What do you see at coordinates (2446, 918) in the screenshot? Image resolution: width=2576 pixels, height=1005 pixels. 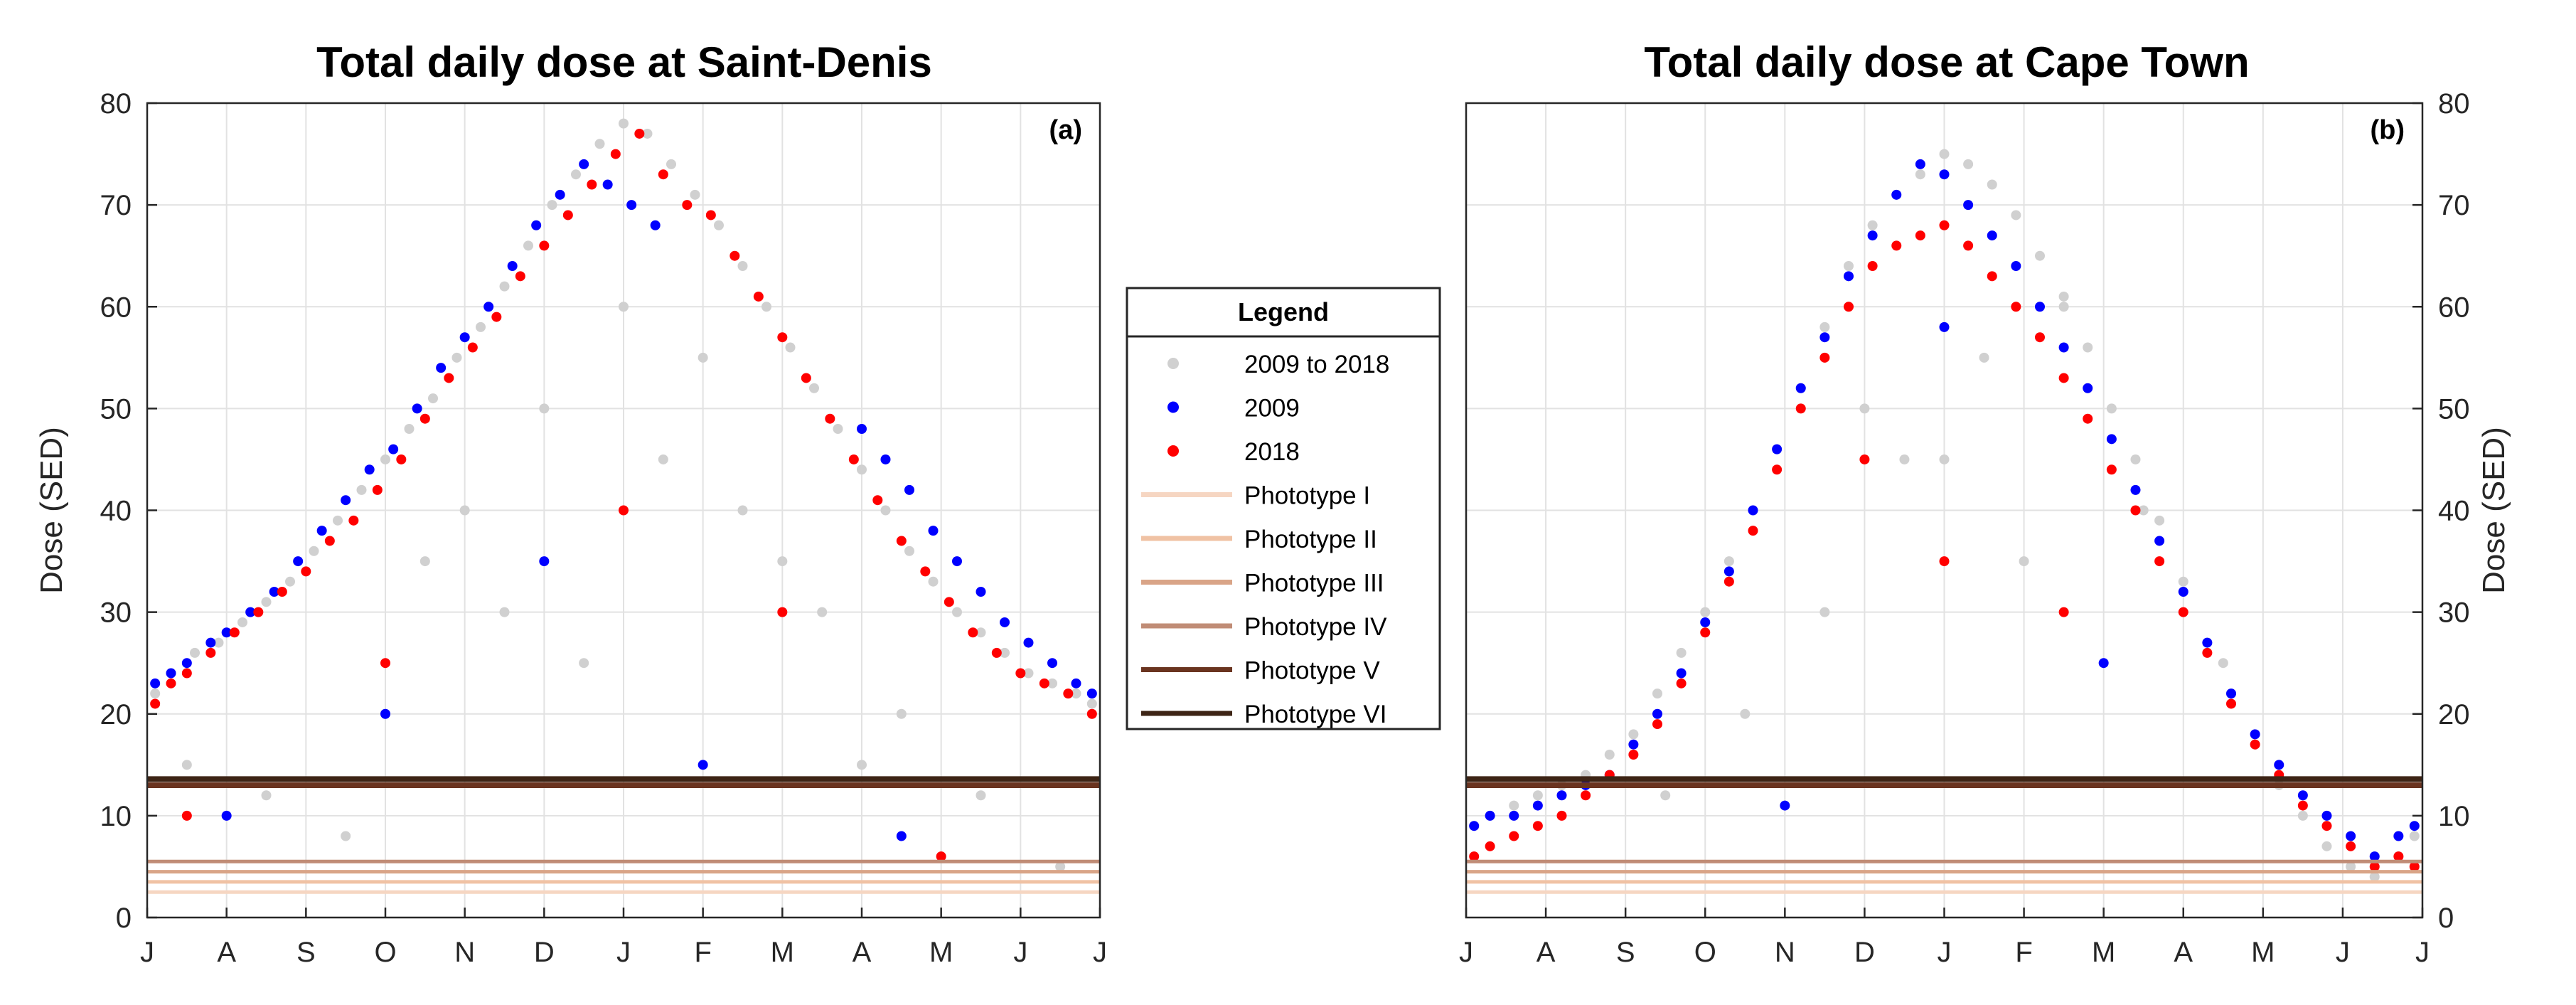 I see `y-tick-label: 0` at bounding box center [2446, 918].